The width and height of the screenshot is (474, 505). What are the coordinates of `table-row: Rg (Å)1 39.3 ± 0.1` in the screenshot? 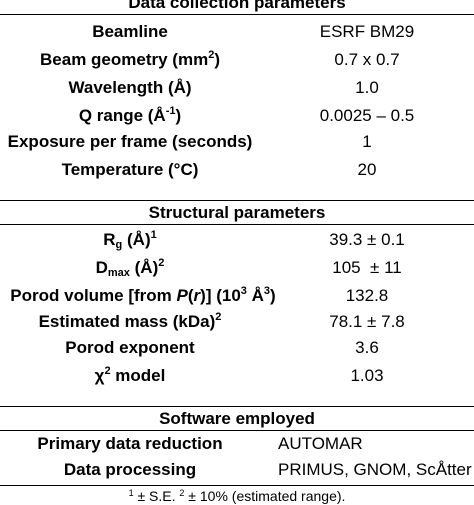 It's located at (237, 240).